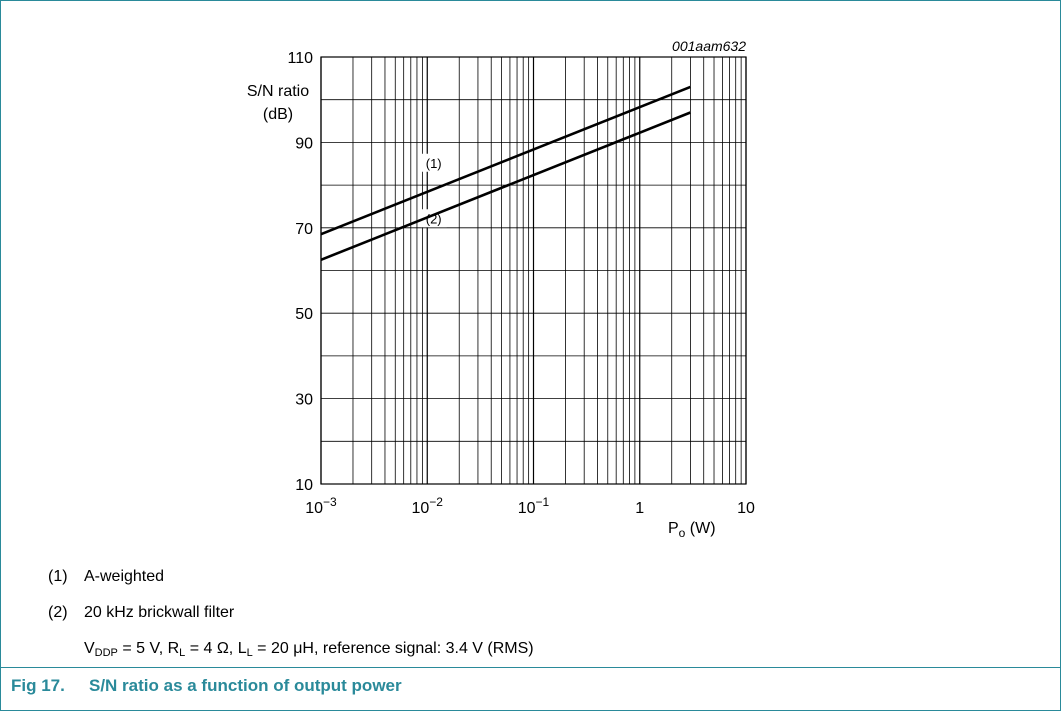 The width and height of the screenshot is (1061, 711). Describe the element at coordinates (142, 648) in the screenshot. I see `vddp-value: = 5 V,` at that location.